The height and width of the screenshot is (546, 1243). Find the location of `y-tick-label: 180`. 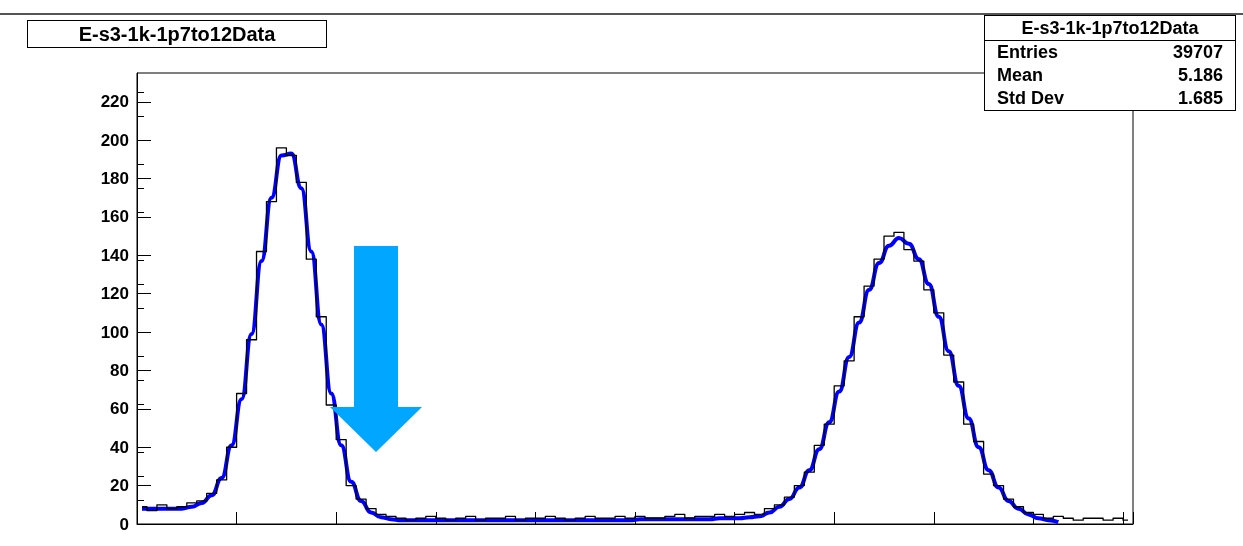

y-tick-label: 180 is located at coordinates (114, 179).